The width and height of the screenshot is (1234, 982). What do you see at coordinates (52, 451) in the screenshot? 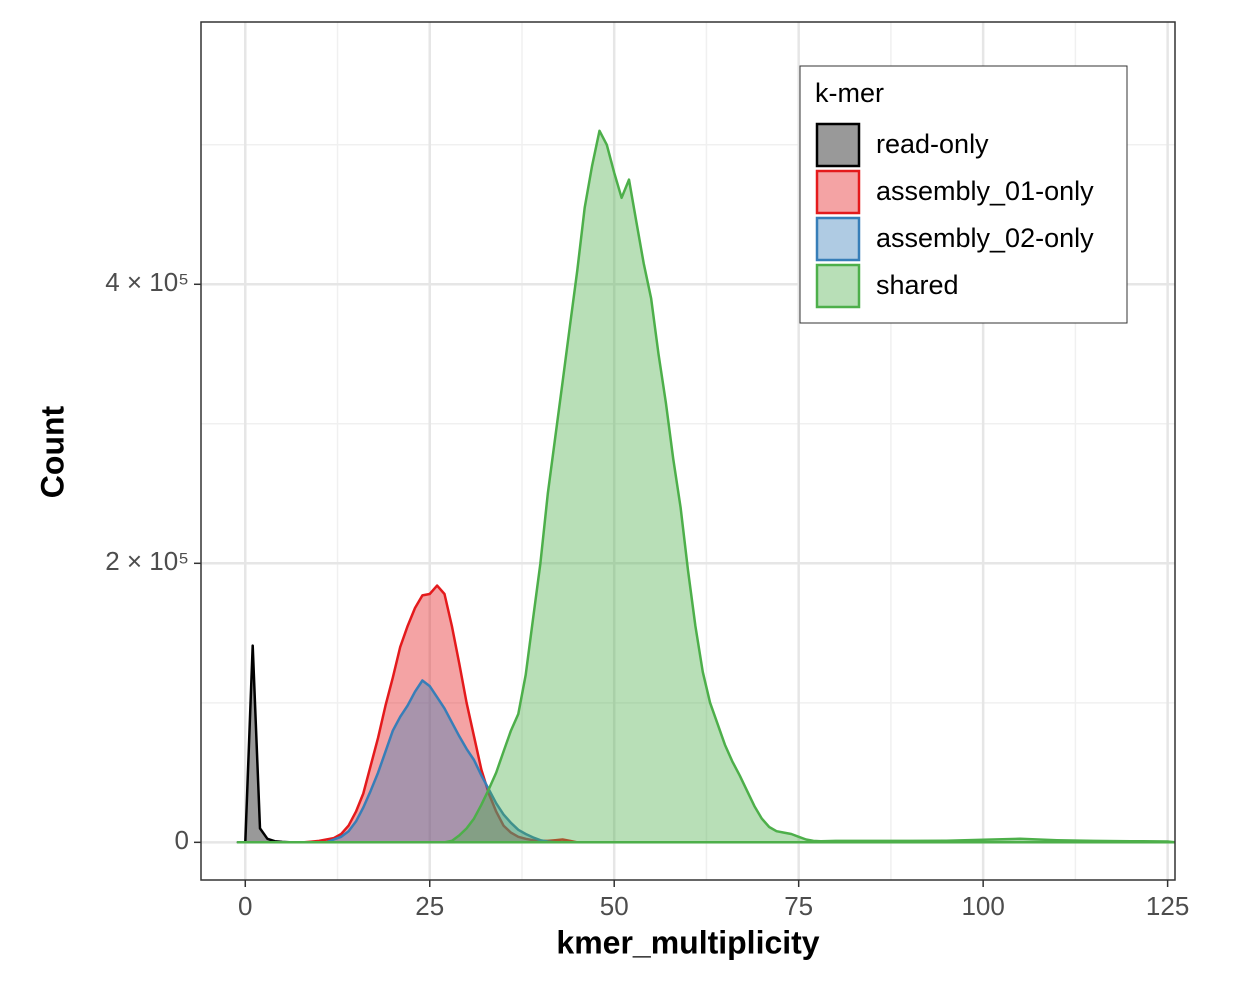
I see `y-axis-title: Count` at bounding box center [52, 451].